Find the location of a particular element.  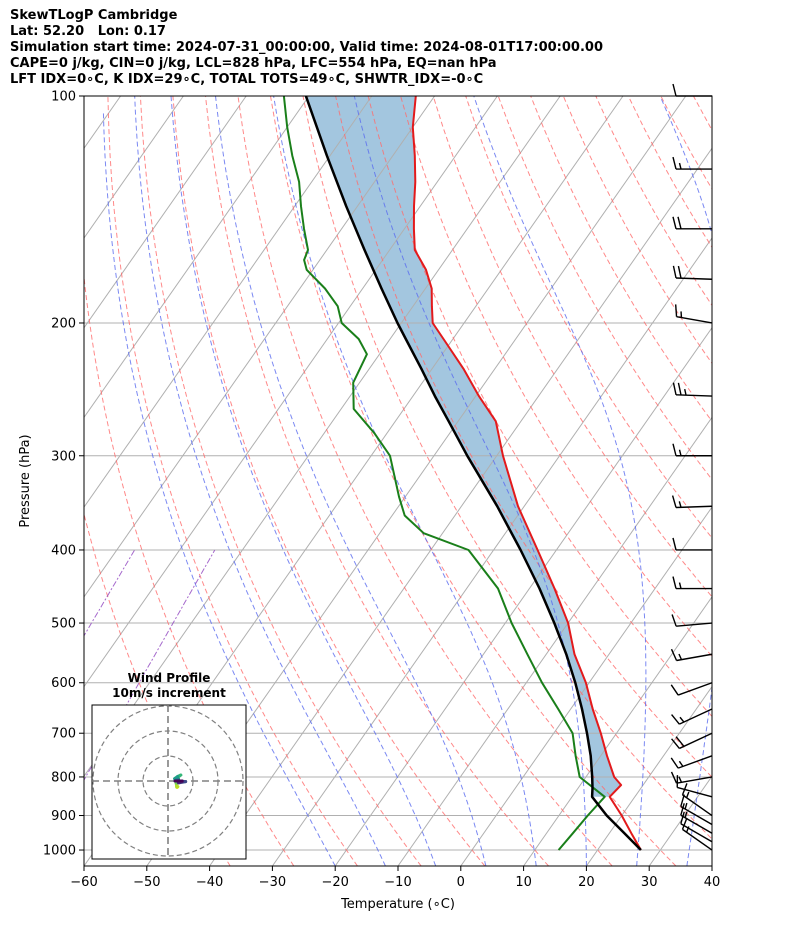

x-tick-label: −50 is located at coordinates (146, 882).